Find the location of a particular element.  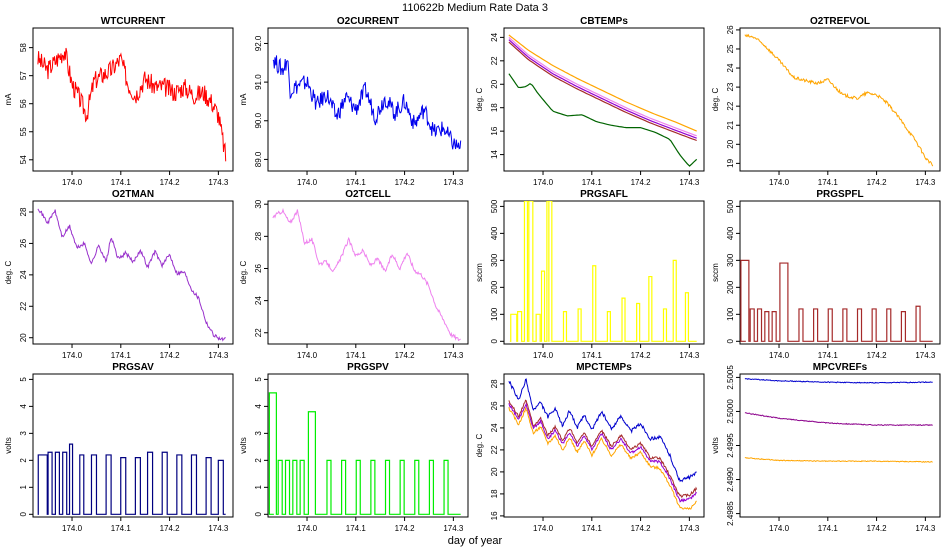

y-axis-label: volts is located at coordinates (8, 445).